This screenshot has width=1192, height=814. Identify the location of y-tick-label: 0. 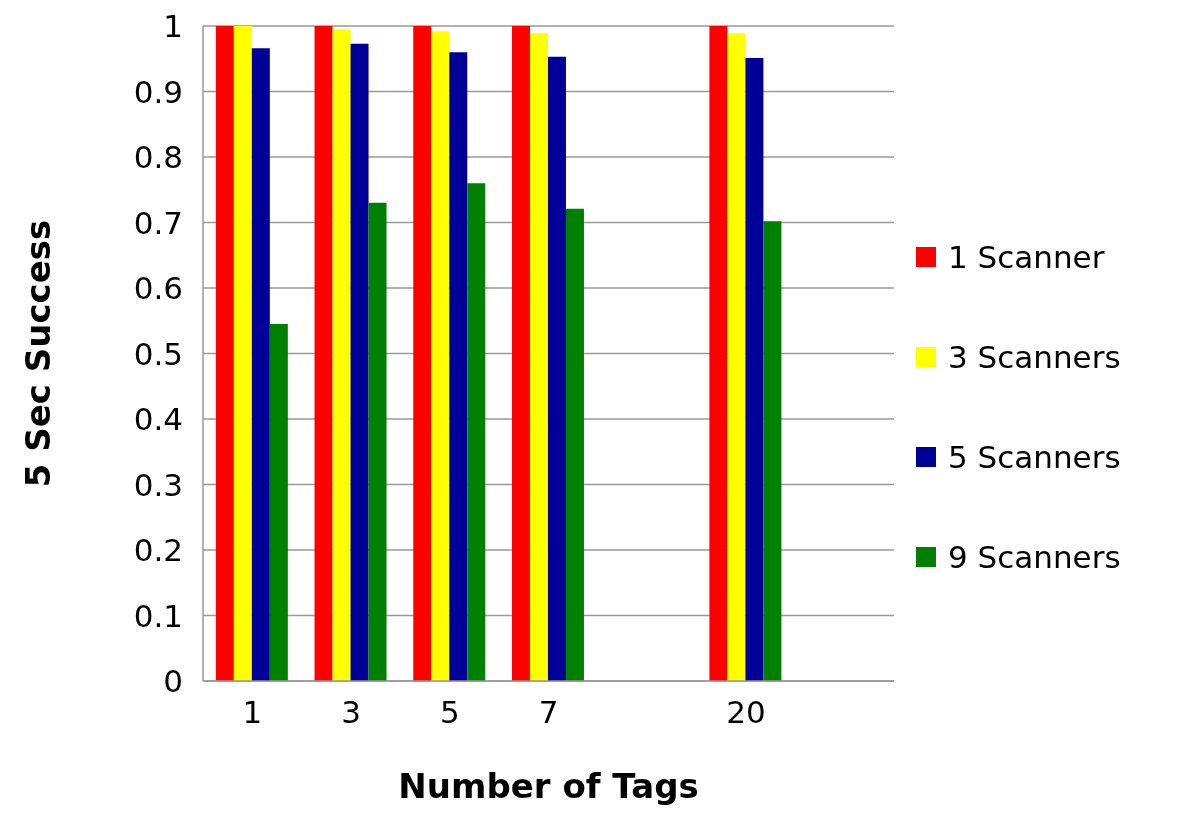
(173, 681).